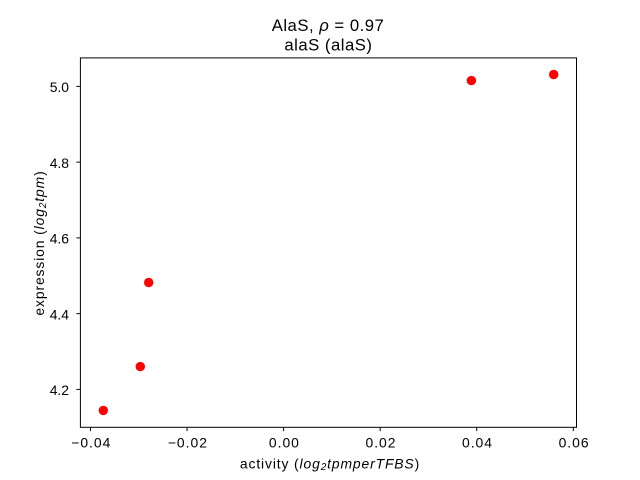 The width and height of the screenshot is (640, 480). Describe the element at coordinates (60, 314) in the screenshot. I see `svg-text: 4.4` at that location.